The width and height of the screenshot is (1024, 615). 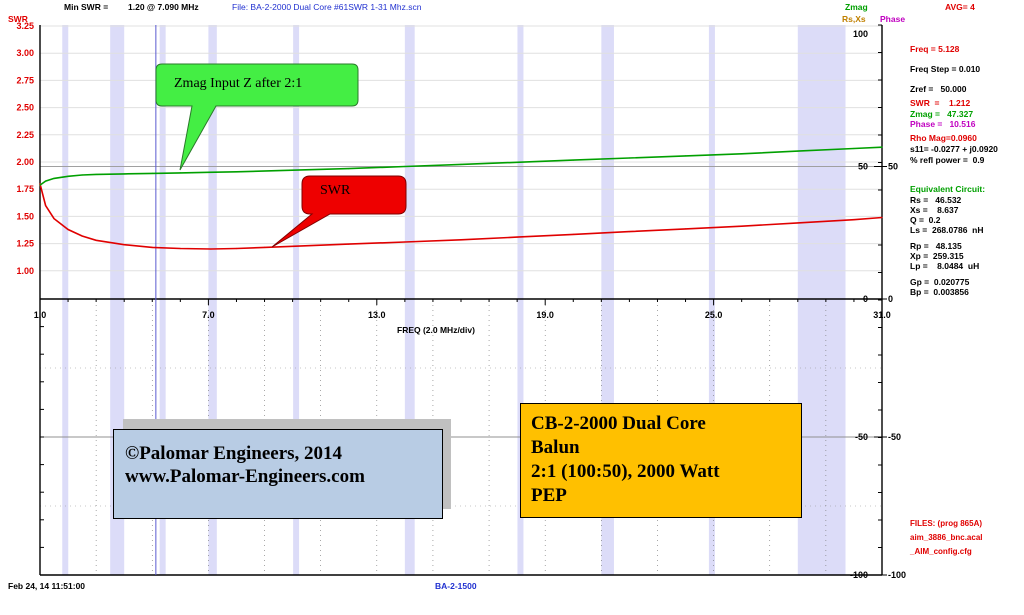 What do you see at coordinates (549, 495) in the screenshot?
I see `product-line4: PEP` at bounding box center [549, 495].